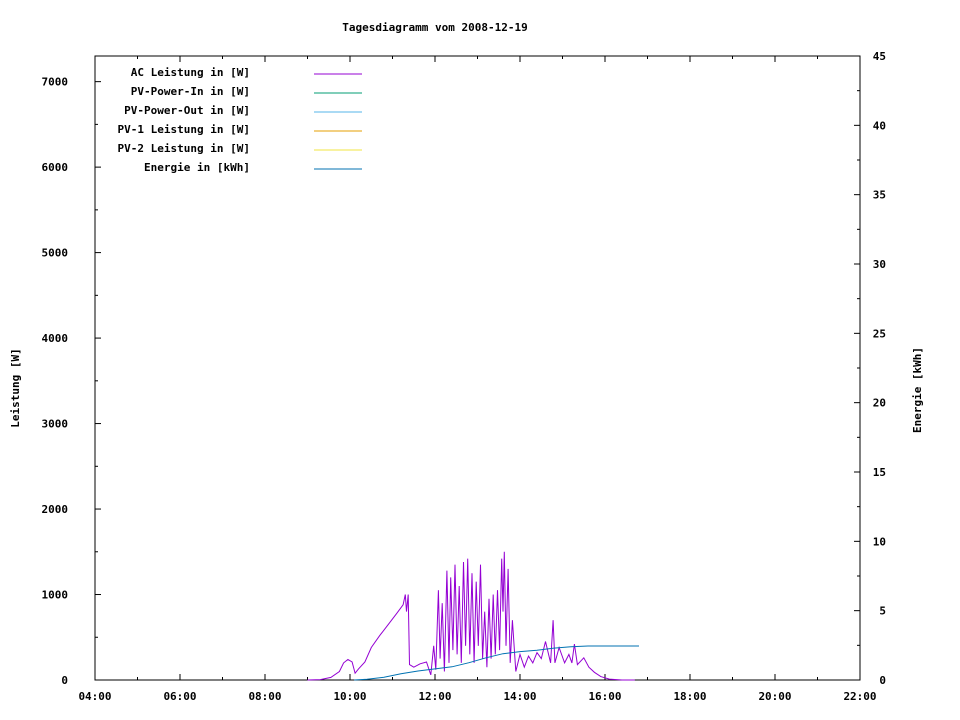  I want to click on y2-tick-label: 0, so click(882, 680).